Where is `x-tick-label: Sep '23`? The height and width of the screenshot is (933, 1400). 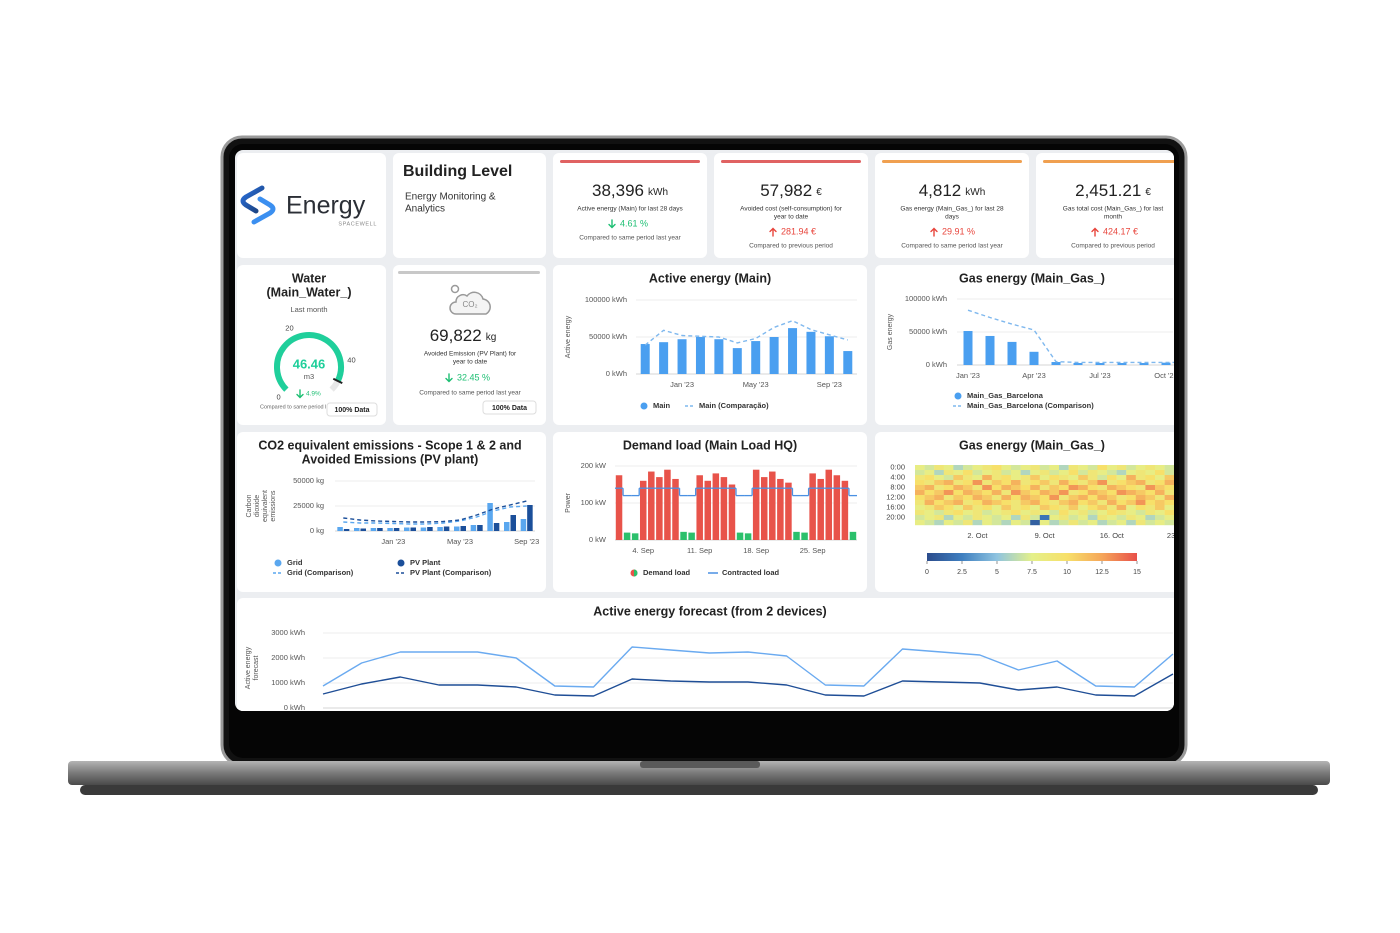 x-tick-label: Sep '23 is located at coordinates (829, 384).